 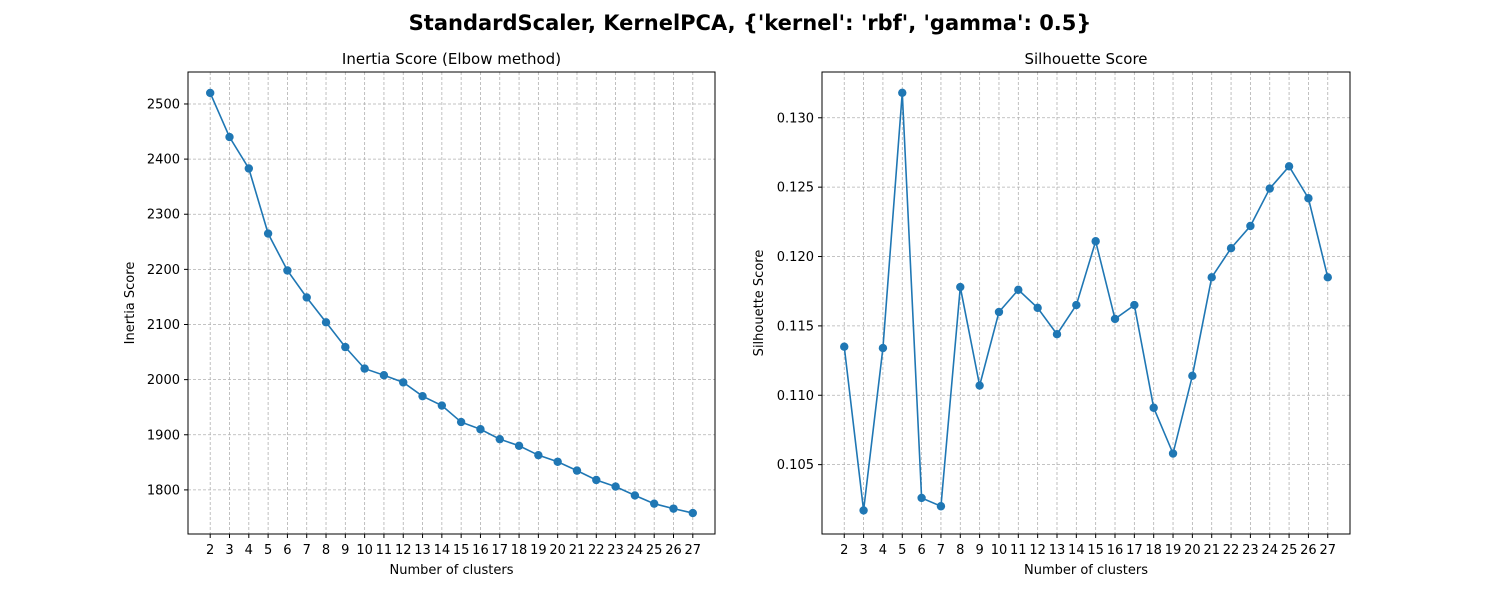 What do you see at coordinates (654, 550) in the screenshot?
I see `inertia-xtick-label: 25` at bounding box center [654, 550].